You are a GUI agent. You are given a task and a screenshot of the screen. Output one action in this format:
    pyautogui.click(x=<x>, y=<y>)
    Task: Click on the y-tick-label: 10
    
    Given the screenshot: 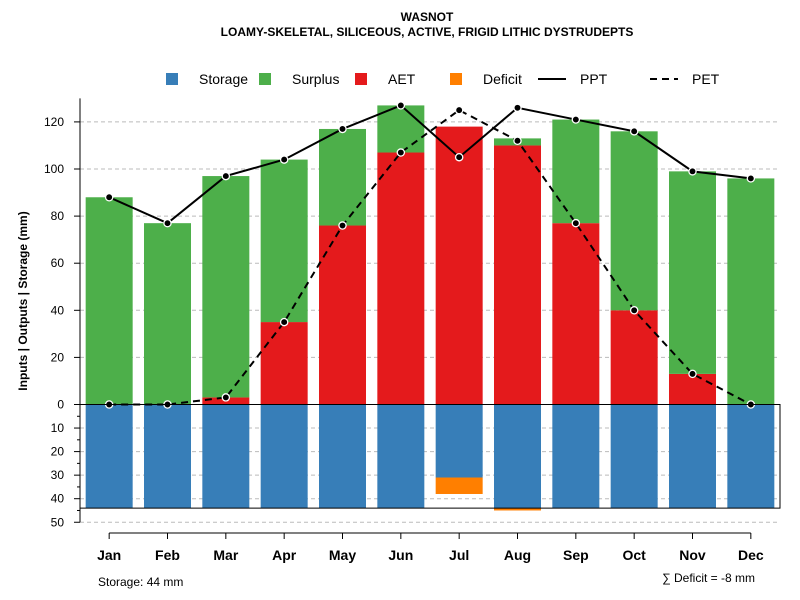 What is the action you would take?
    pyautogui.click(x=58, y=428)
    